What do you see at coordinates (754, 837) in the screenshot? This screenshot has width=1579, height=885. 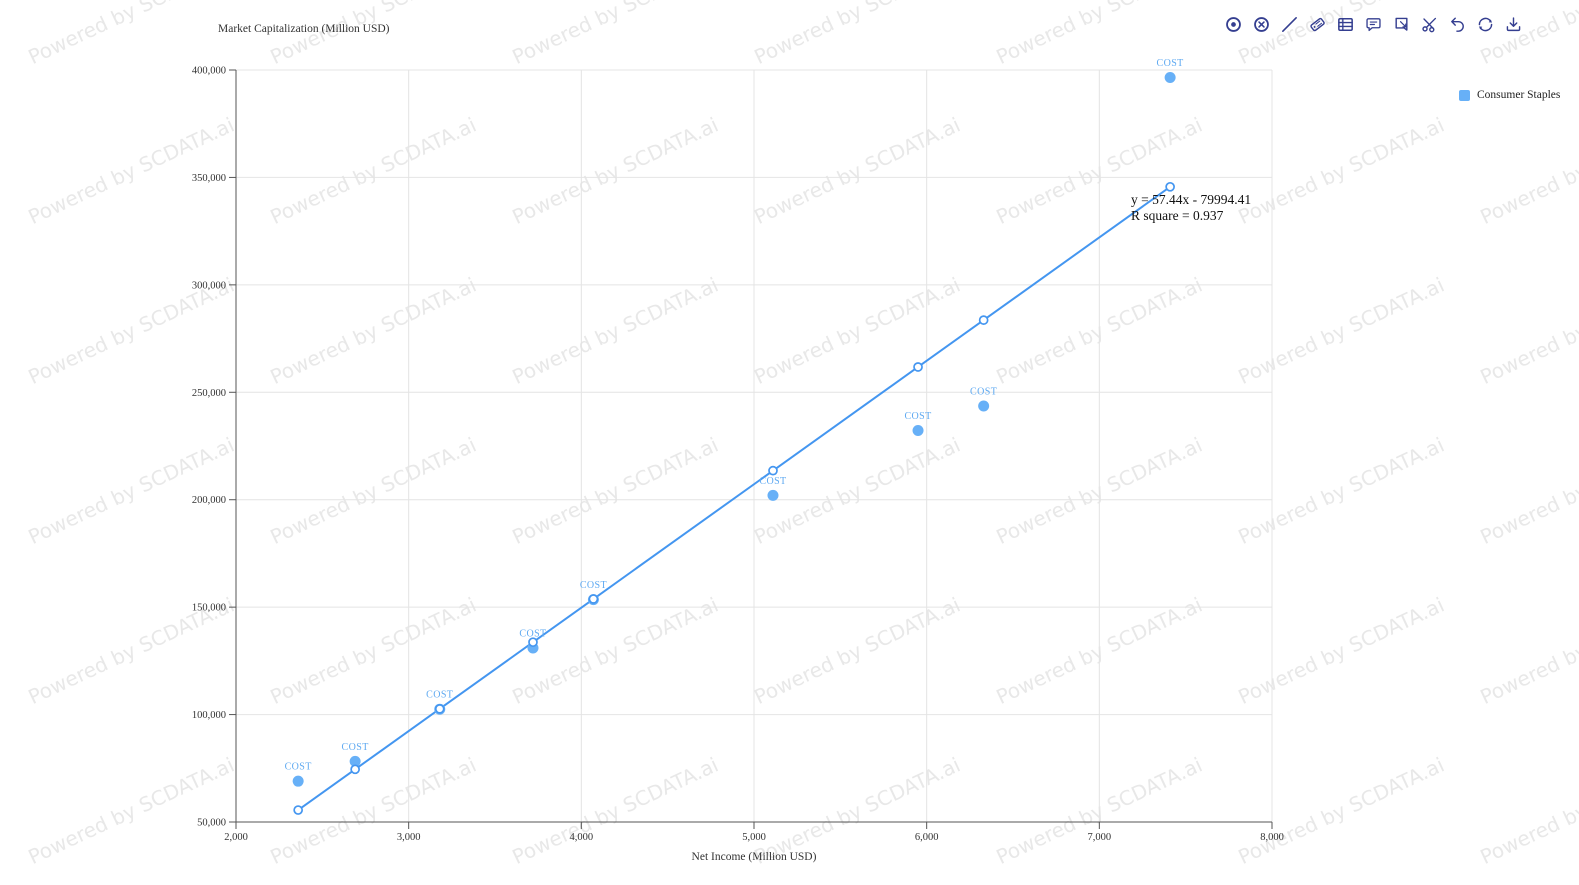 I see `x-tick-label: 5,000` at bounding box center [754, 837].